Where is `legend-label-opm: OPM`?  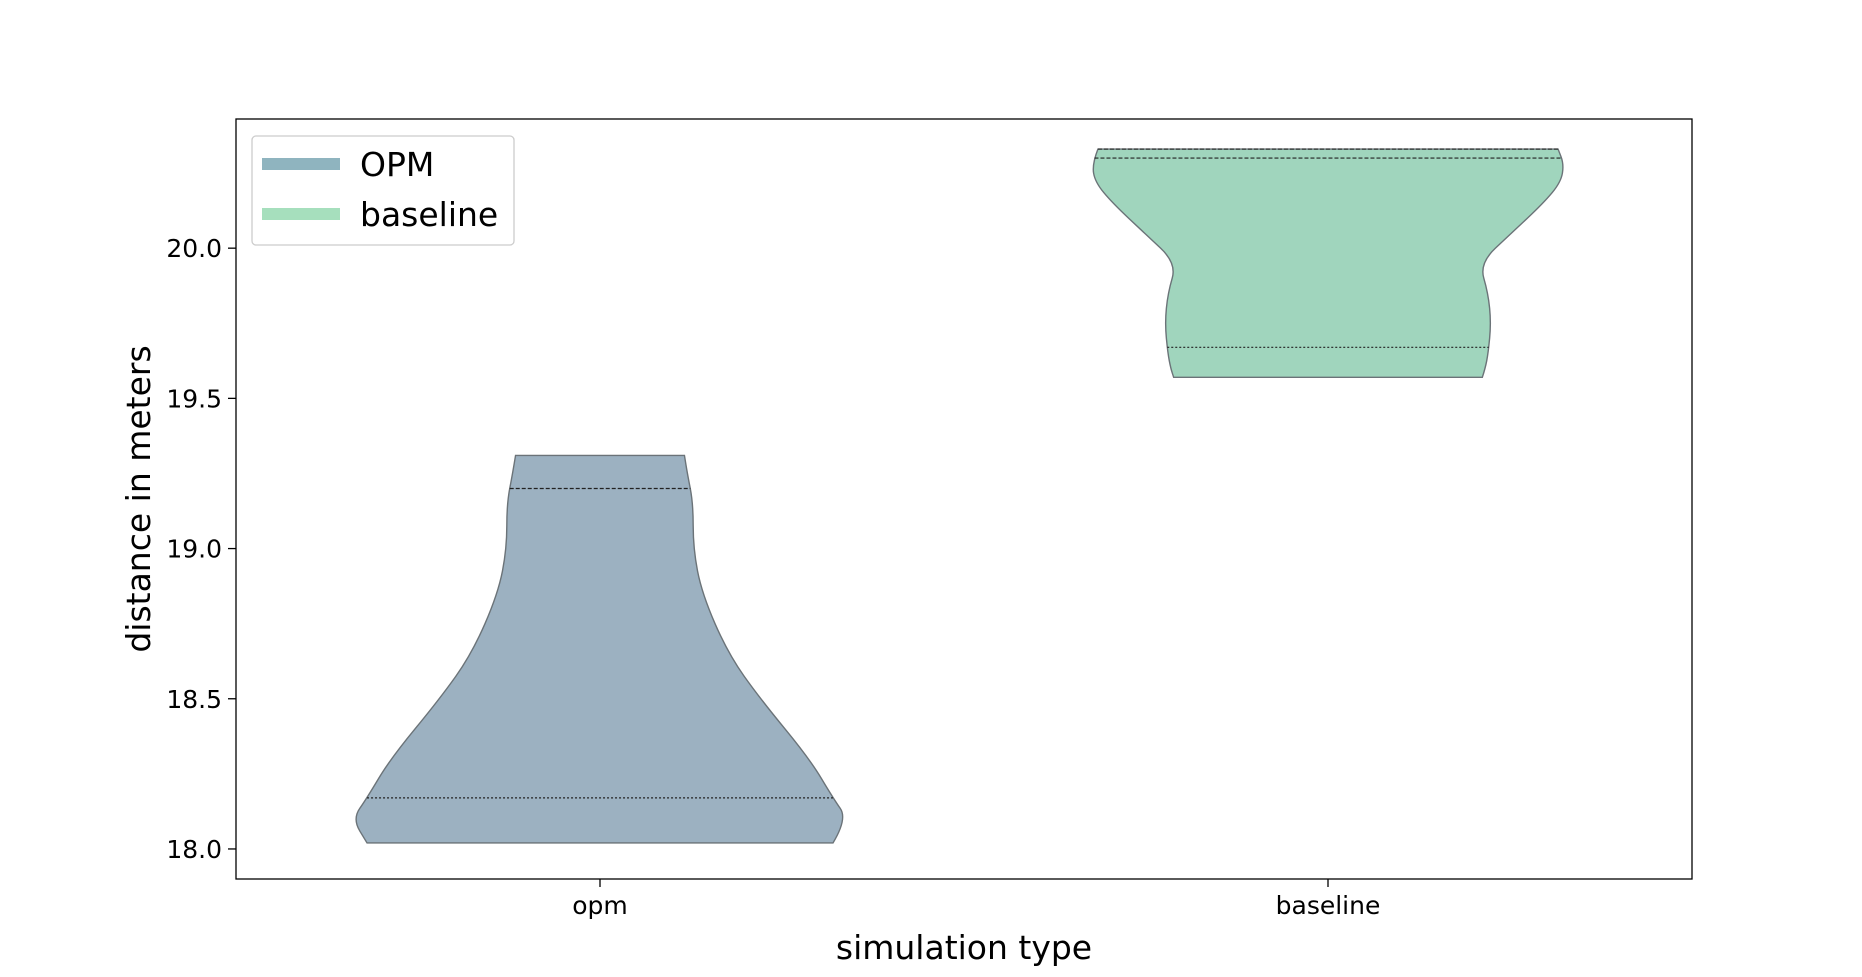
legend-label-opm: OPM is located at coordinates (397, 164).